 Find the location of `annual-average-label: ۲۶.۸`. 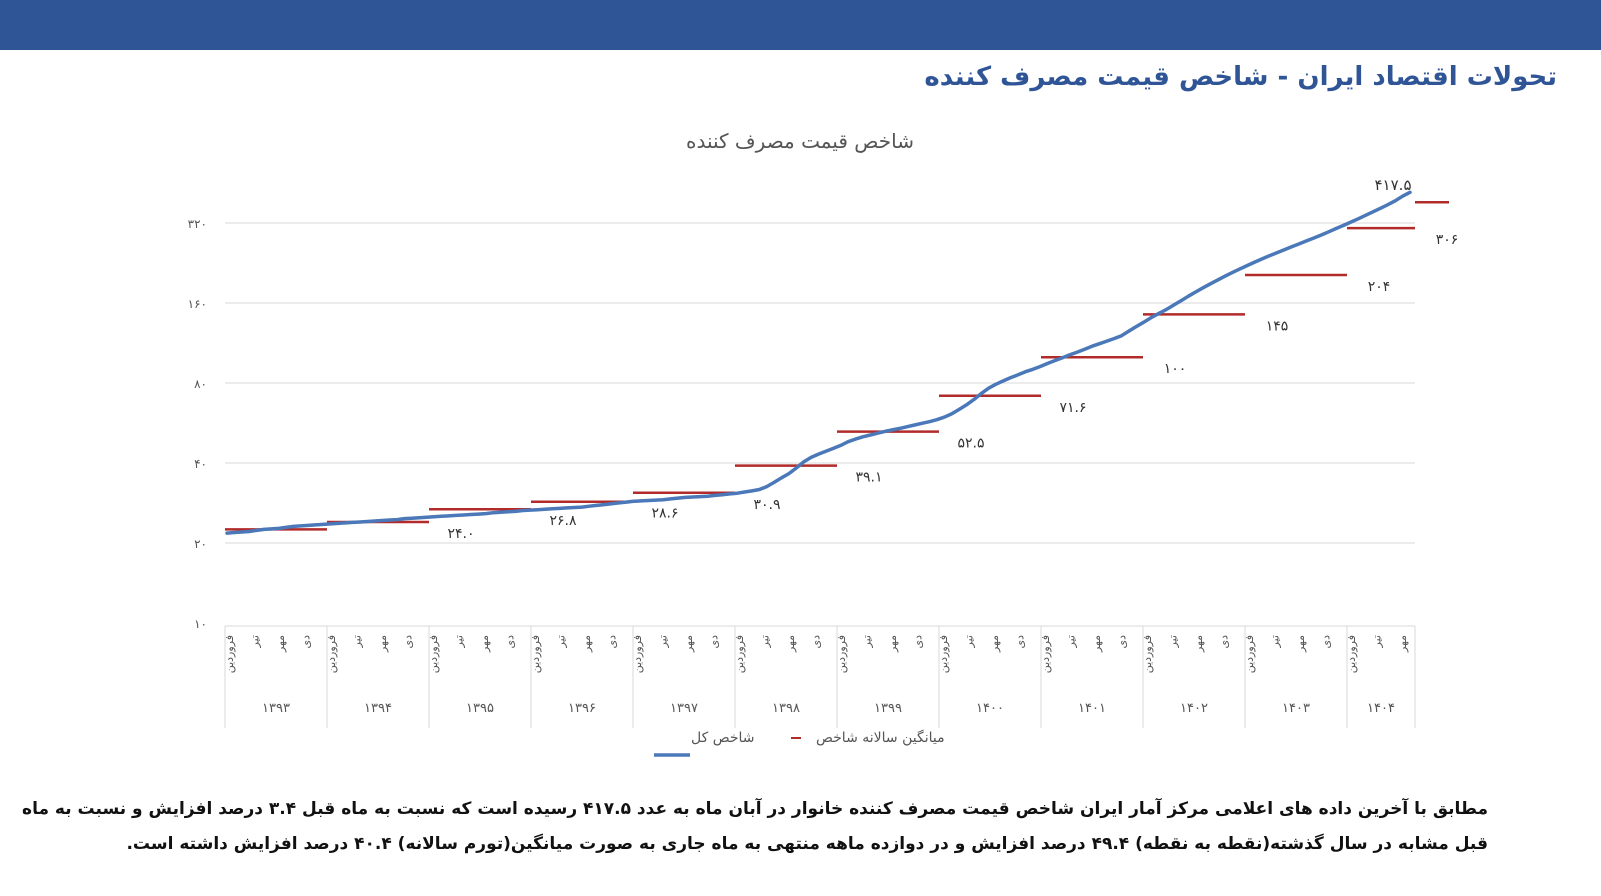

annual-average-label: ۲۶.۸ is located at coordinates (562, 521).